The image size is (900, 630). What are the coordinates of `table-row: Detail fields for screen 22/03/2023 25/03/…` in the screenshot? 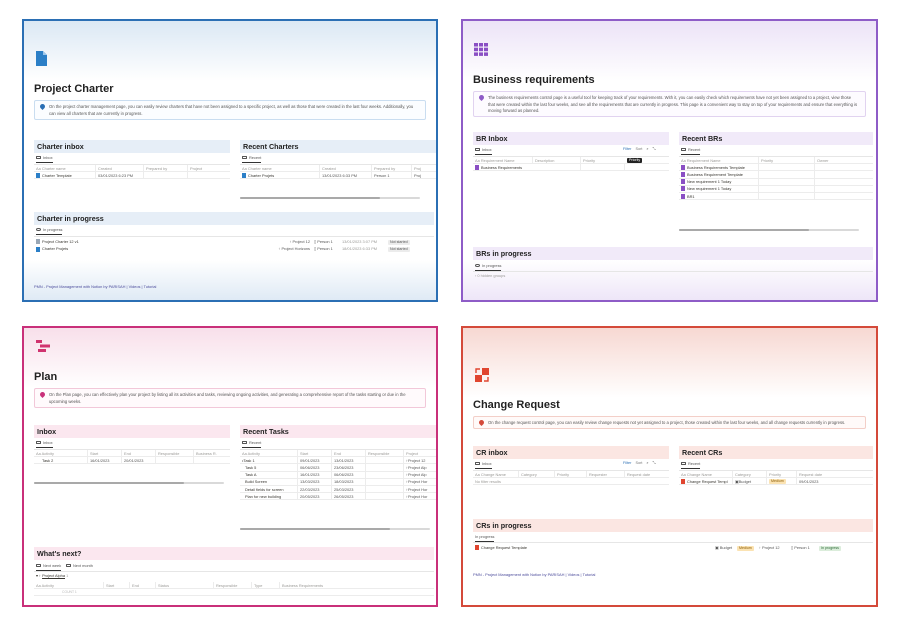 It's located at (338, 489).